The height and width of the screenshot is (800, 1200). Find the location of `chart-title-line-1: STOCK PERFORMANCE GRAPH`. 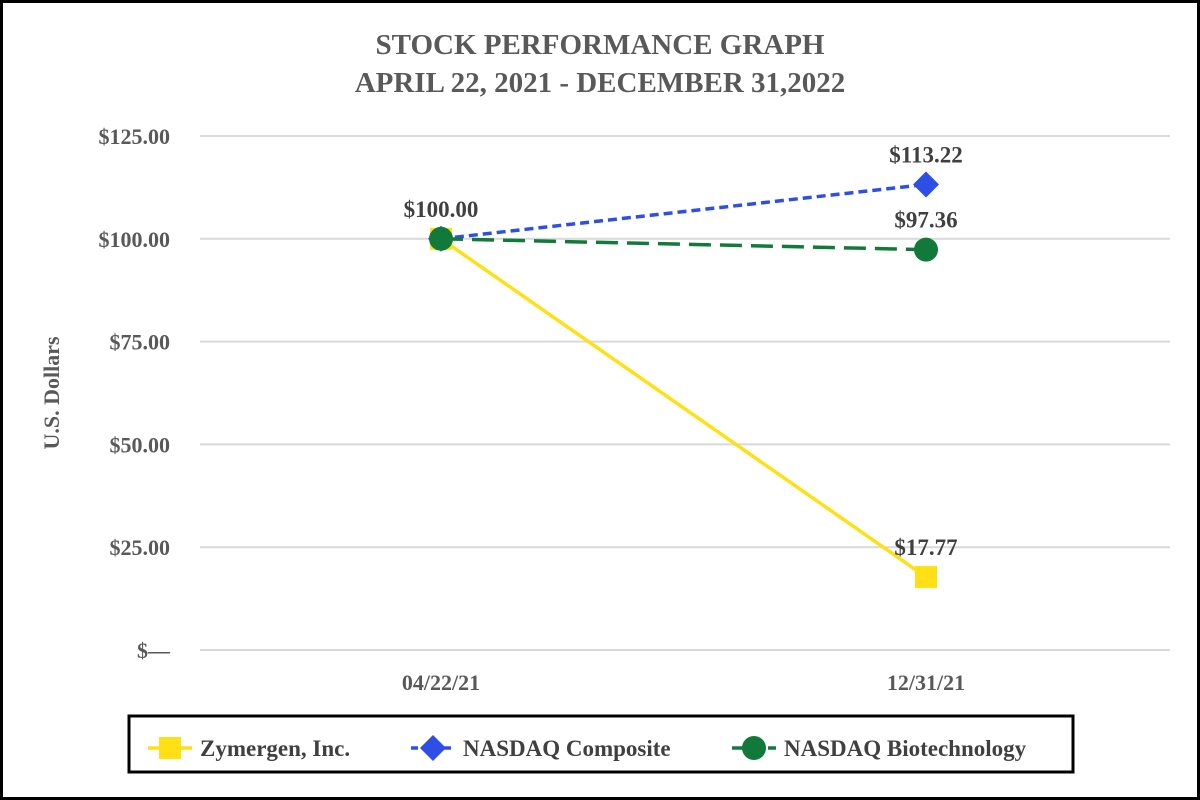

chart-title-line-1: STOCK PERFORMANCE GRAPH is located at coordinates (600, 45).